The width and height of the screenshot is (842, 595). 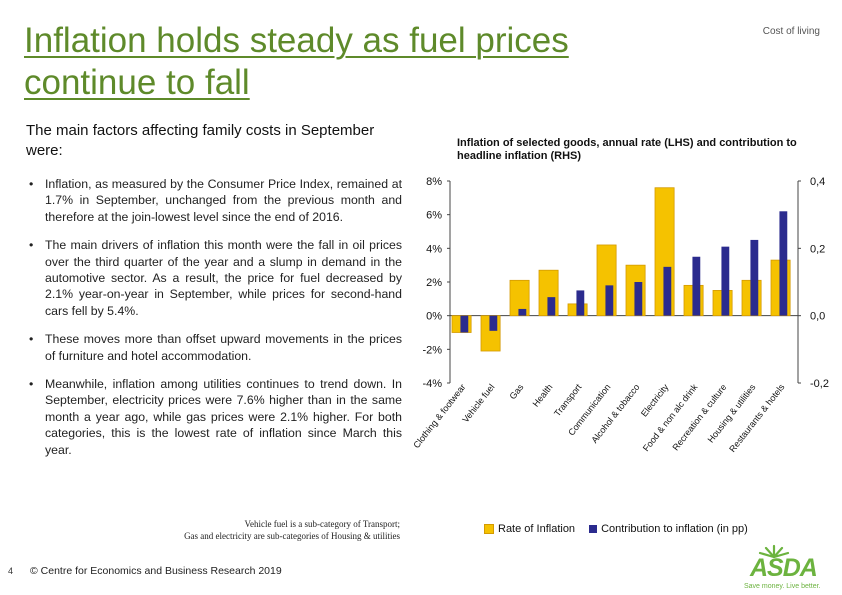 I want to click on legend-item-contribution: Contribution to inflation (in pp), so click(x=668, y=529).